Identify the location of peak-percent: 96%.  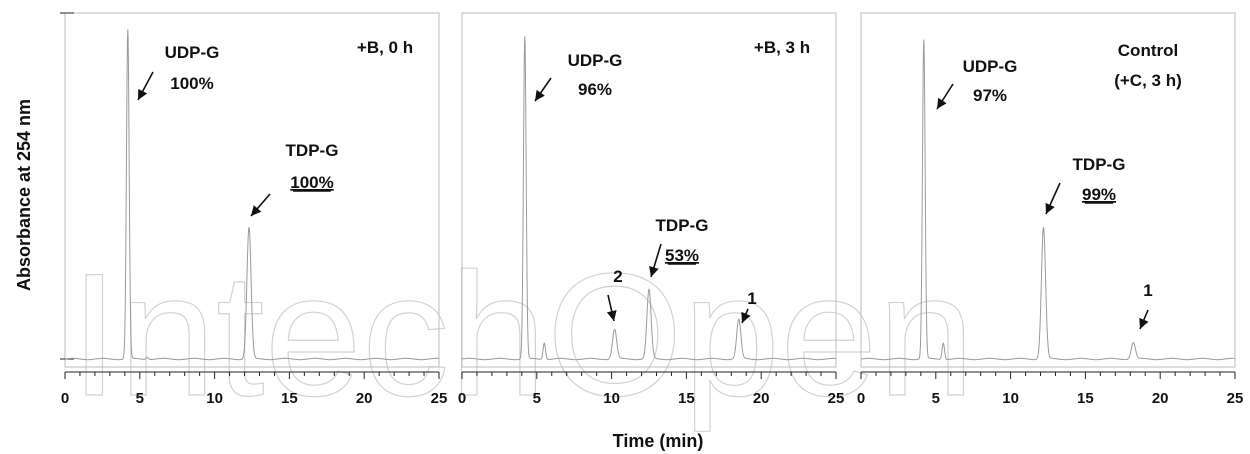
(595, 89).